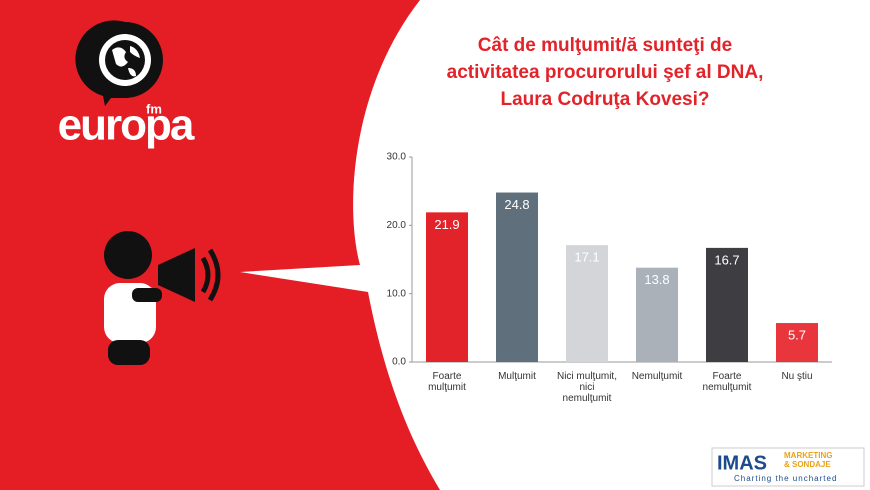 Image resolution: width=870 pixels, height=490 pixels. Describe the element at coordinates (162, 298) in the screenshot. I see `person-icon` at that location.